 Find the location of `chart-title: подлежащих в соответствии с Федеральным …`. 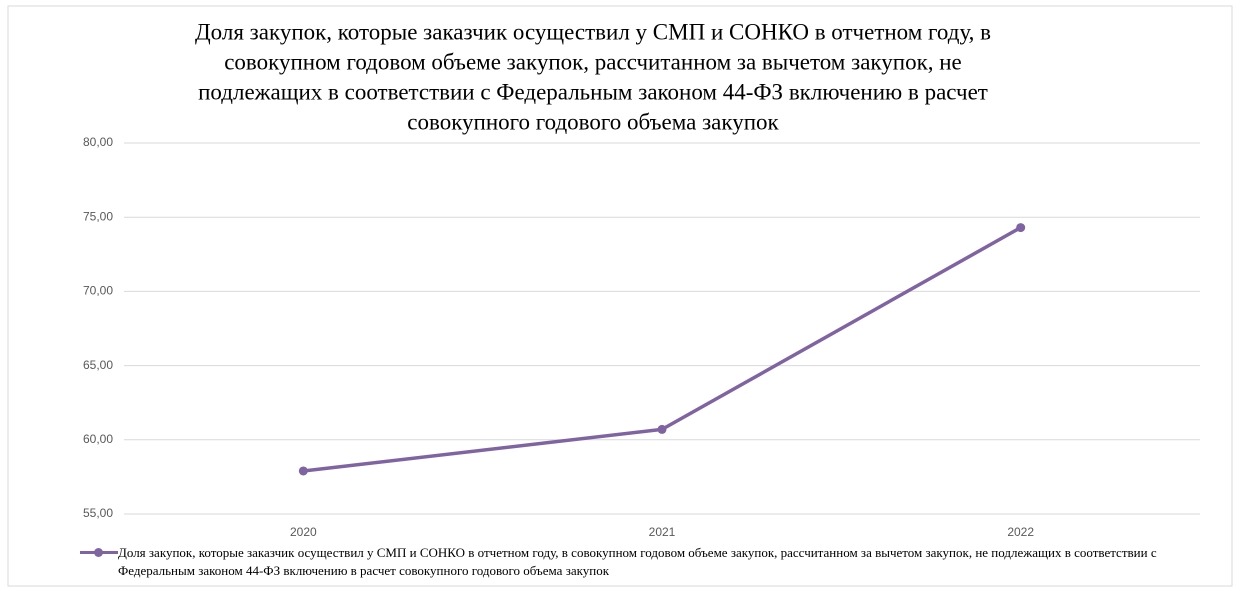

chart-title: подлежащих в соответствии с Федеральным … is located at coordinates (593, 91).